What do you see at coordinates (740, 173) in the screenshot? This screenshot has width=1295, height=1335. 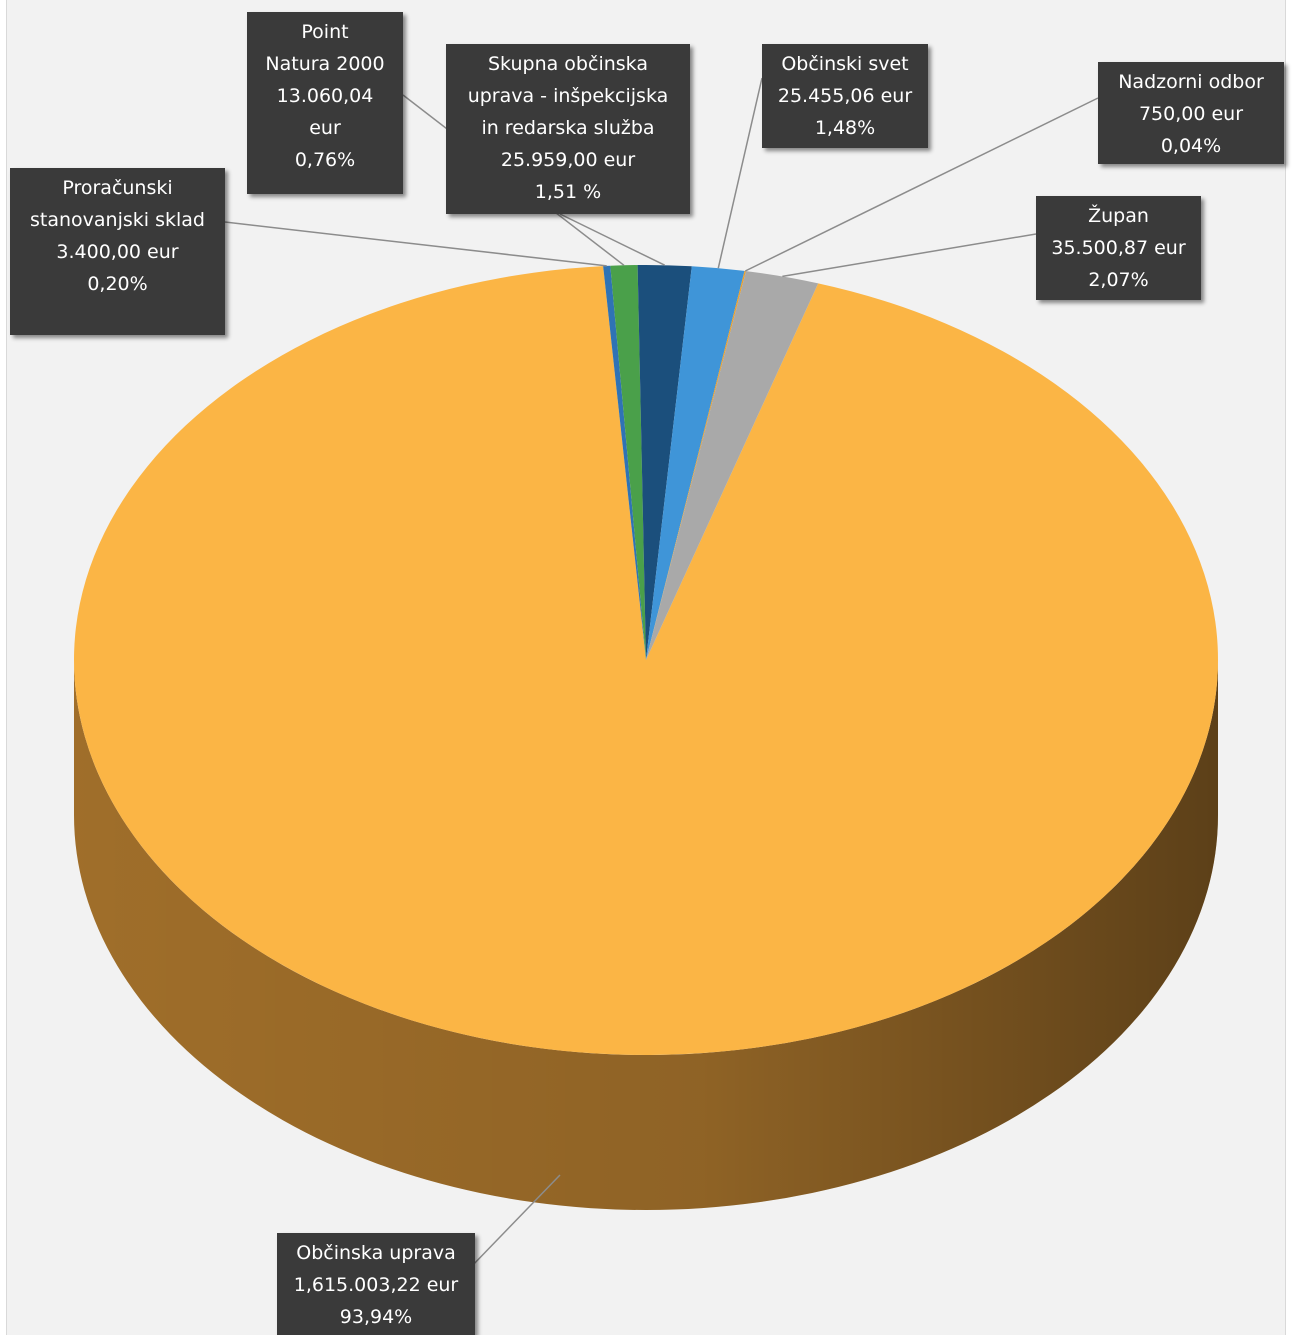 I see `leader-line-obcinski-svet` at bounding box center [740, 173].